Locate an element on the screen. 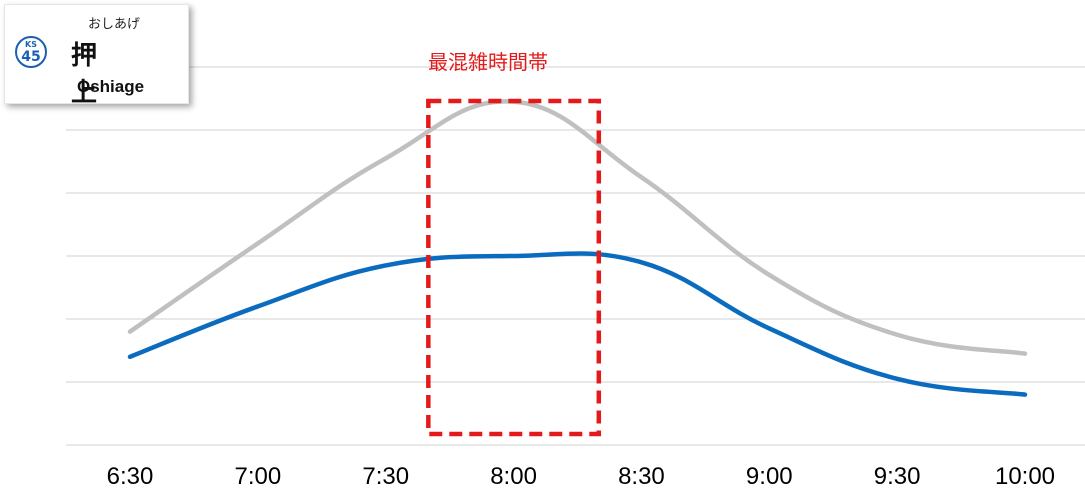  peak-period-box is located at coordinates (514, 267).